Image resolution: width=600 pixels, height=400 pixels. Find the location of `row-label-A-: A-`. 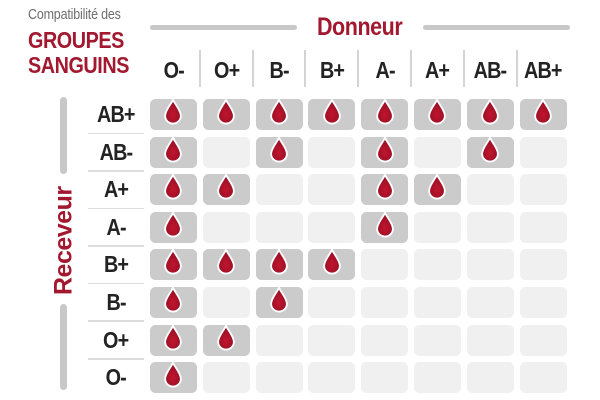

row-label-A-: A- is located at coordinates (116, 229).